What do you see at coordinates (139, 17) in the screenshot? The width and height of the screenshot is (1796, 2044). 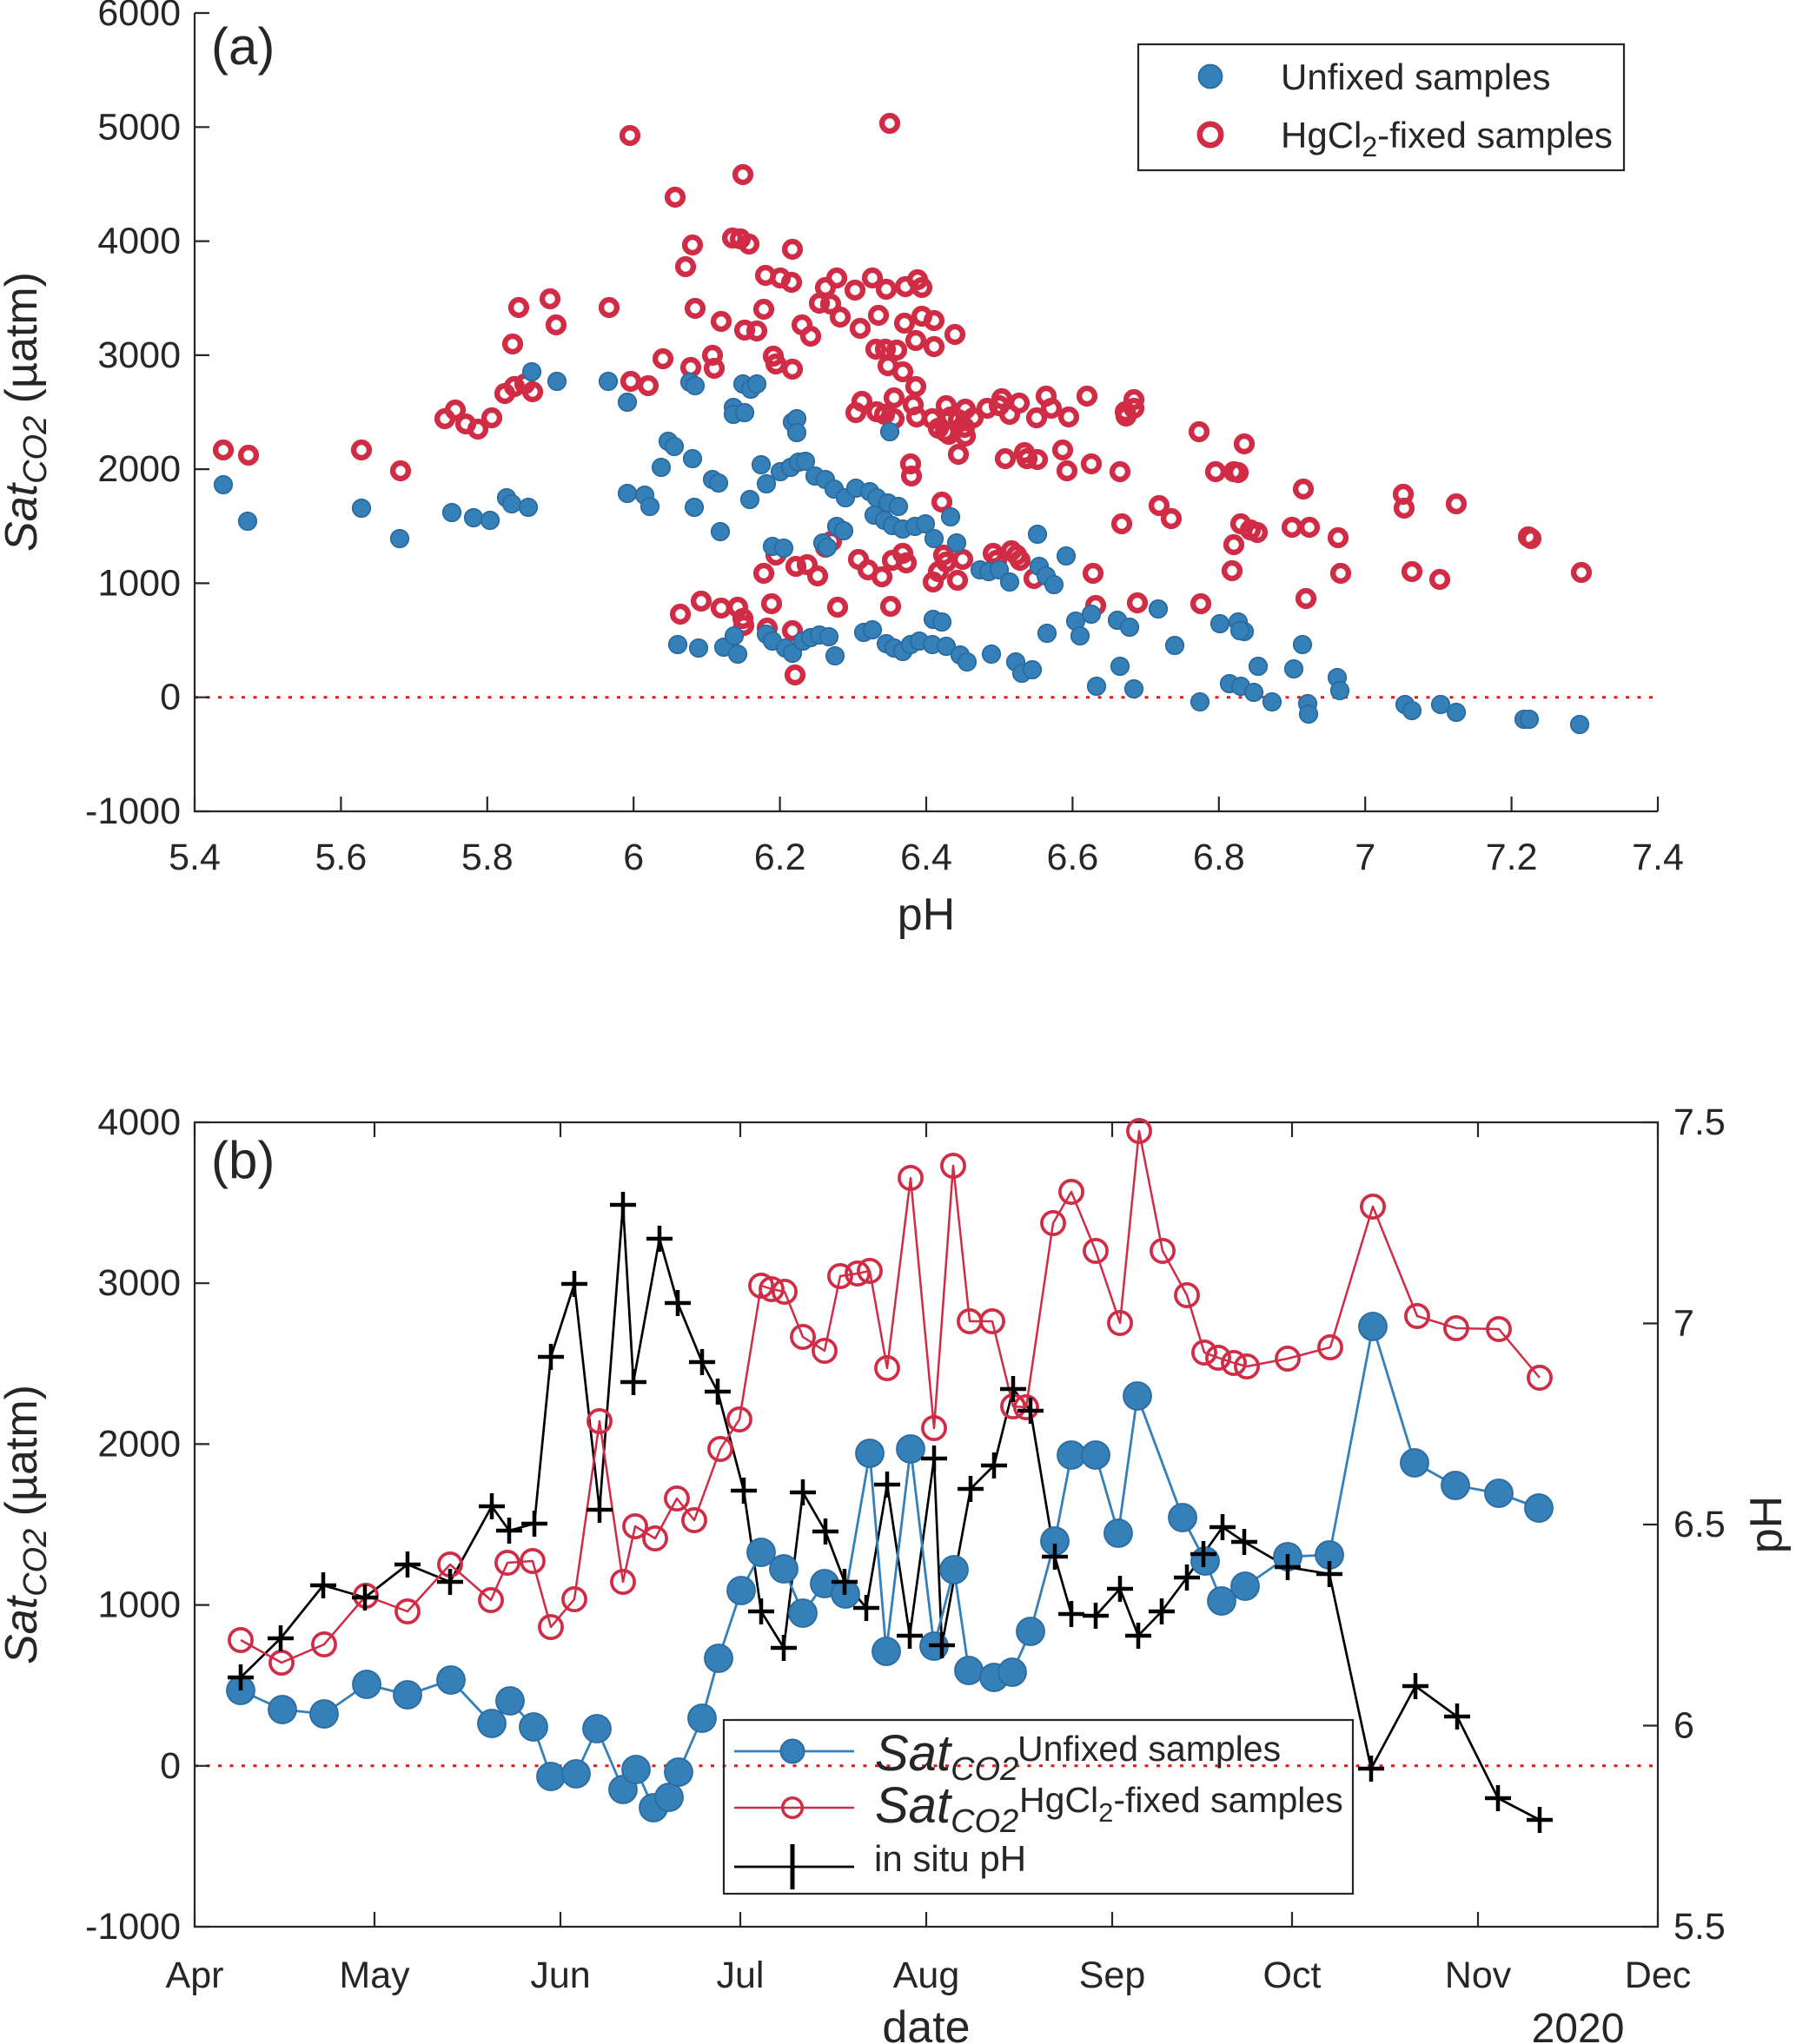 I see `svg-text: 6000` at bounding box center [139, 17].